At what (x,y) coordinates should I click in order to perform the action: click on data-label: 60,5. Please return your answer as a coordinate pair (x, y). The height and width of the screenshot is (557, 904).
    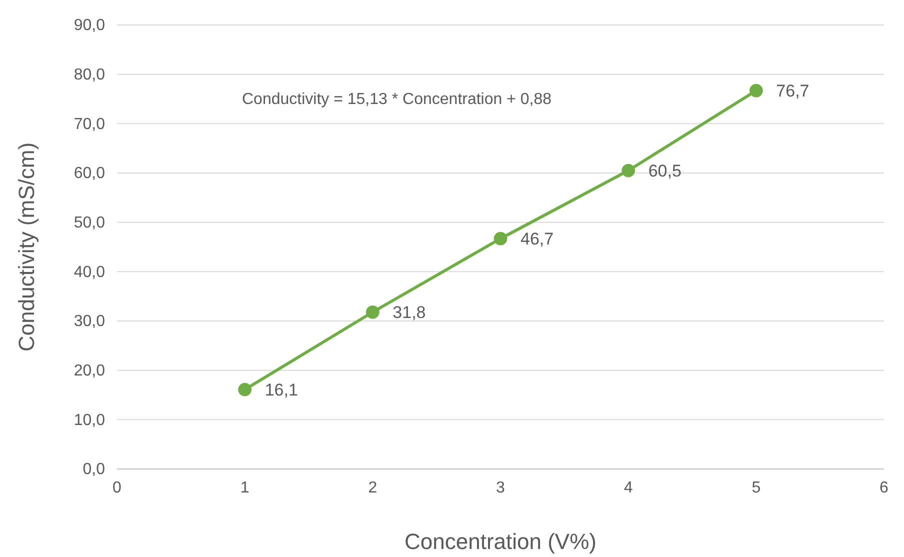
    Looking at the image, I should click on (665, 171).